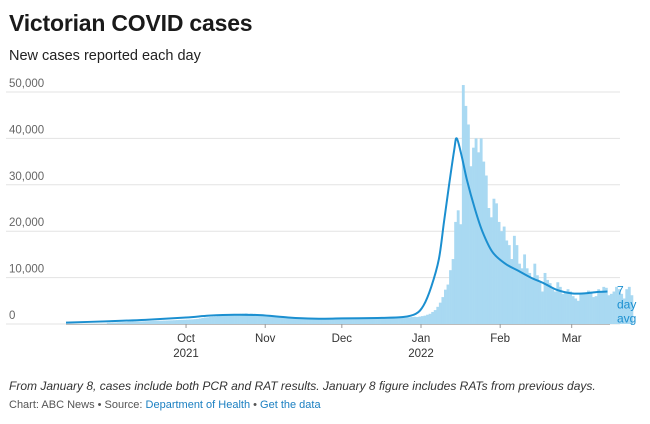 The height and width of the screenshot is (424, 650). Describe the element at coordinates (198, 405) in the screenshot. I see `source-link: Department of Health` at that location.